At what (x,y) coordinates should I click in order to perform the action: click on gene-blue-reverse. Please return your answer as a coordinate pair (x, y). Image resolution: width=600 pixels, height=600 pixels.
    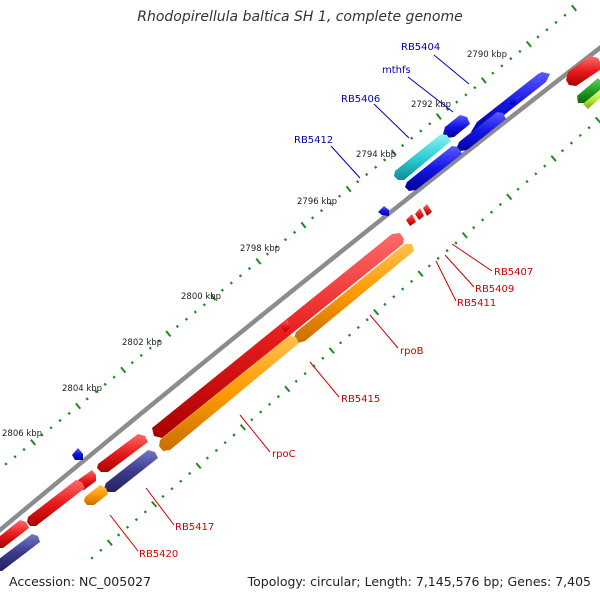
    Looking at the image, I should click on (433, 168).